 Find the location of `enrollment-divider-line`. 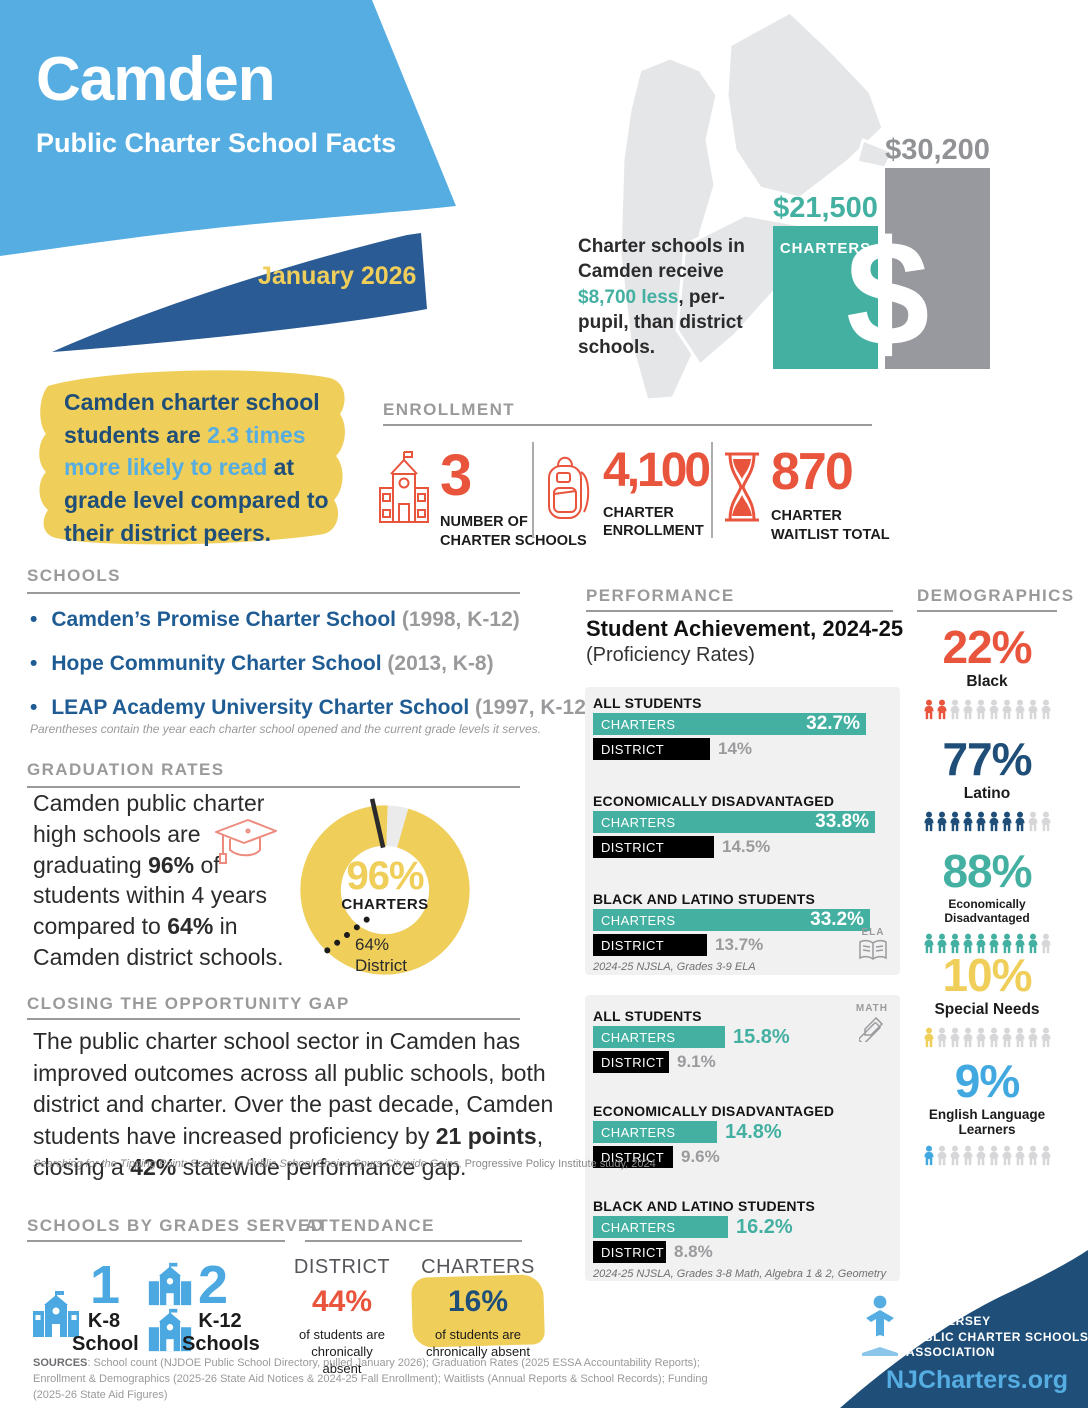

enrollment-divider-line is located at coordinates (627, 425).